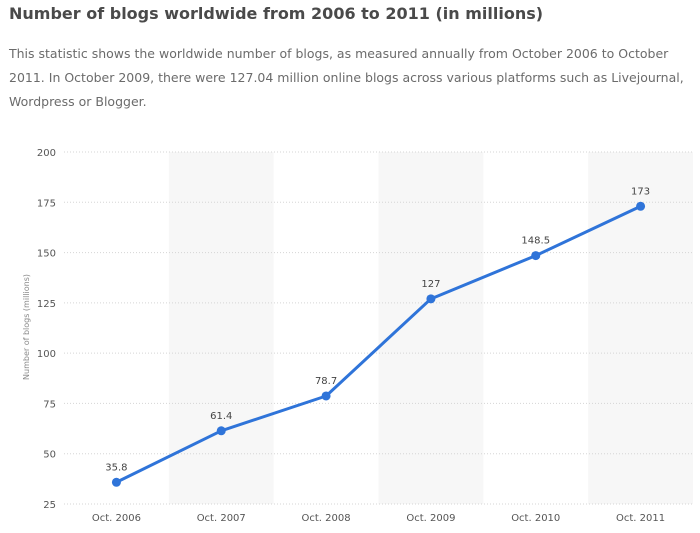  What do you see at coordinates (535, 241) in the screenshot?
I see `data-label: 148.5` at bounding box center [535, 241].